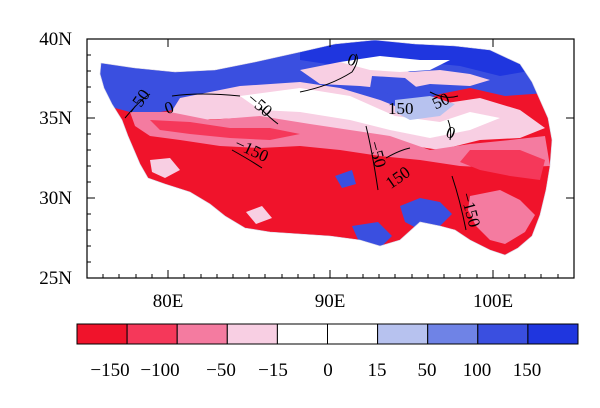 This screenshot has height=408, width=600. What do you see at coordinates (493, 301) in the screenshot?
I see `x-tick-label: 100E` at bounding box center [493, 301].